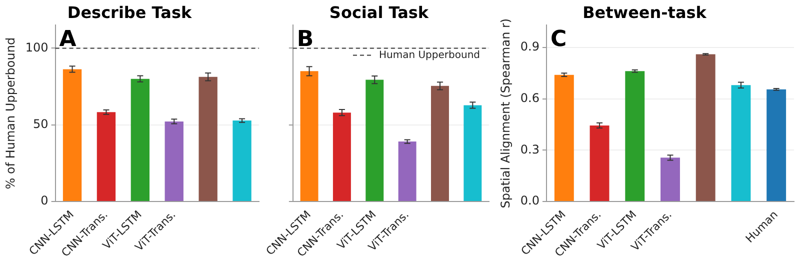 Image resolution: width=800 pixels, height=263 pixels. What do you see at coordinates (530, 149) in the screenshot?
I see `y-tick-label: 0.3` at bounding box center [530, 149].